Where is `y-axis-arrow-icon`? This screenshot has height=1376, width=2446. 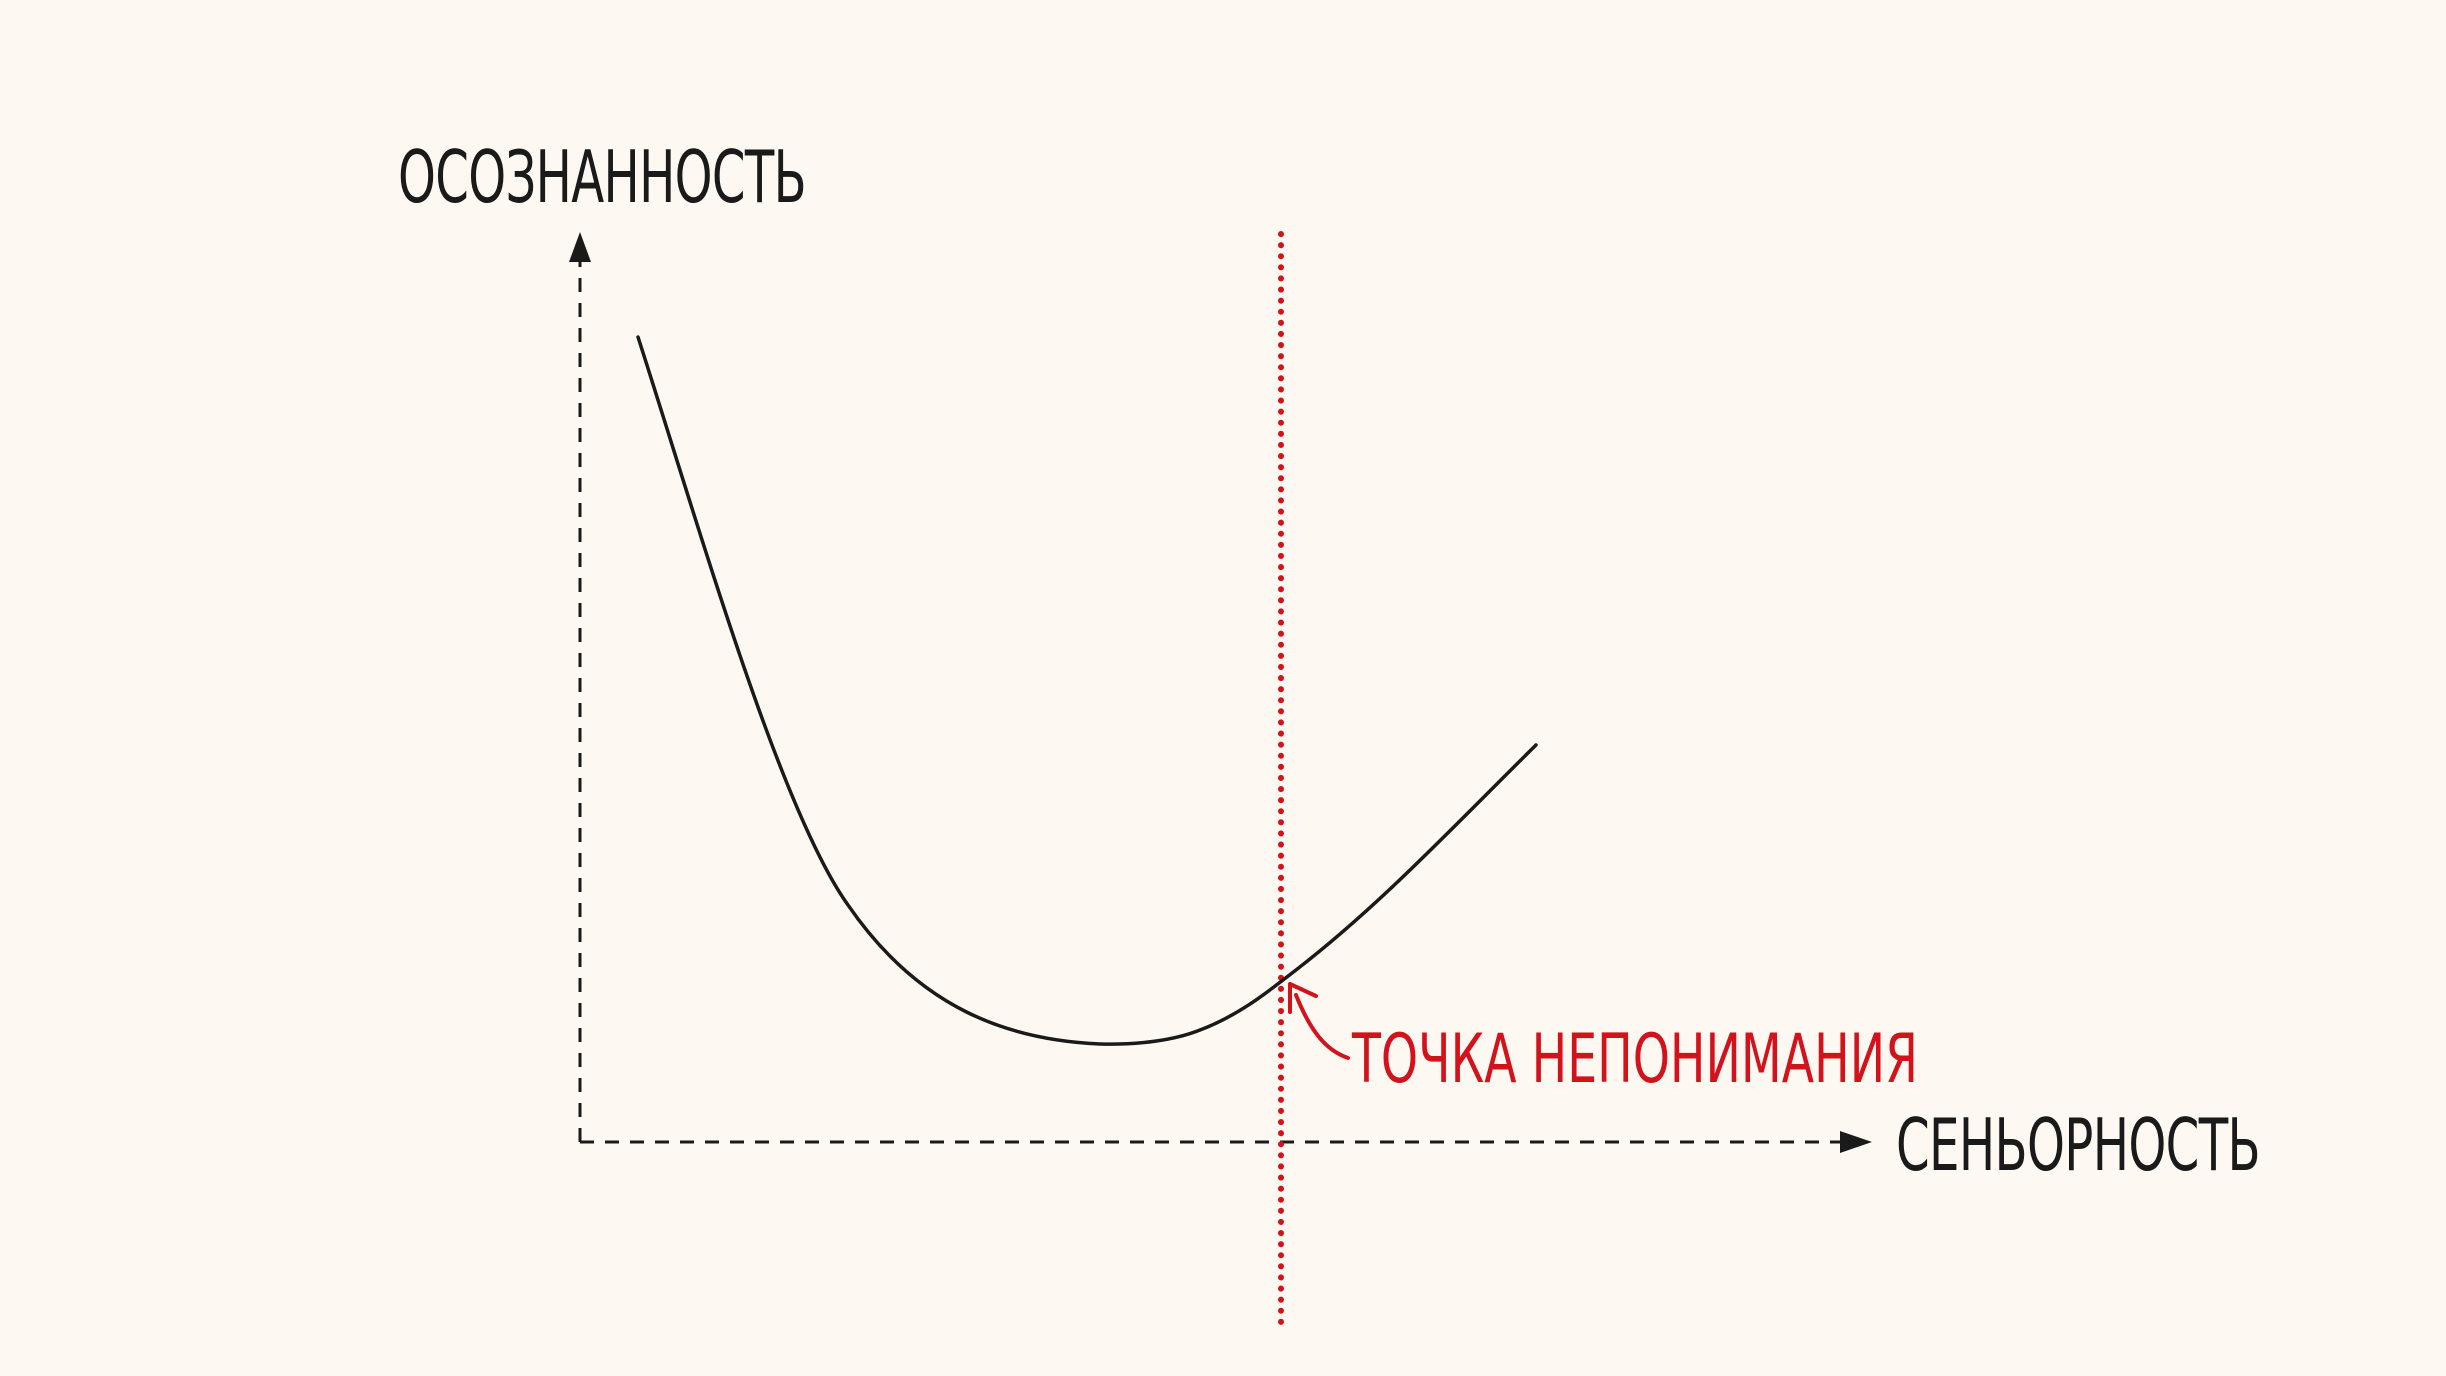 y-axis-arrow-icon is located at coordinates (580, 247).